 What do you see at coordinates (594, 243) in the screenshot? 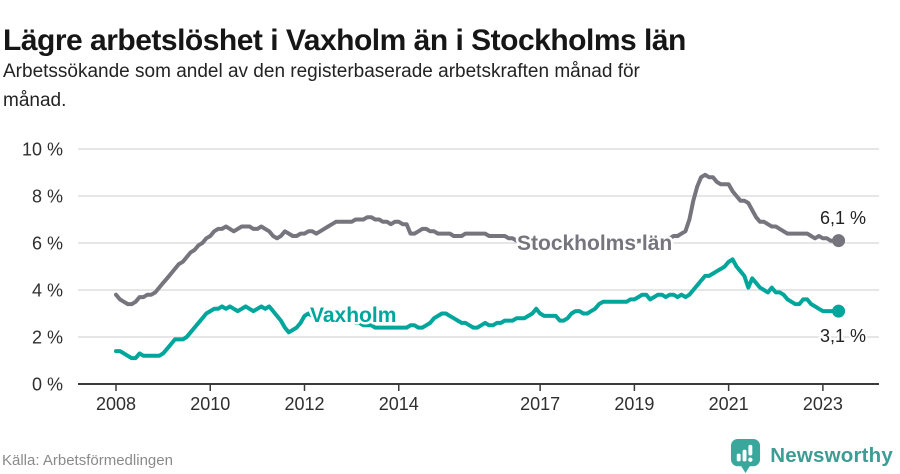
I see `series-label-stockholms-lan: Stockholms län` at bounding box center [594, 243].